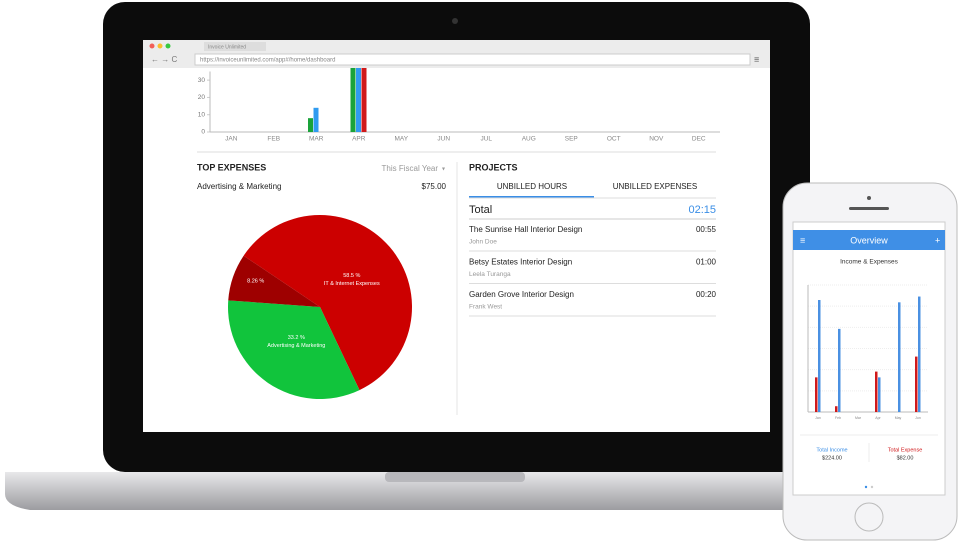 This screenshot has width=960, height=559. What do you see at coordinates (203, 132) in the screenshot?
I see `y-tick-label: 0` at bounding box center [203, 132].